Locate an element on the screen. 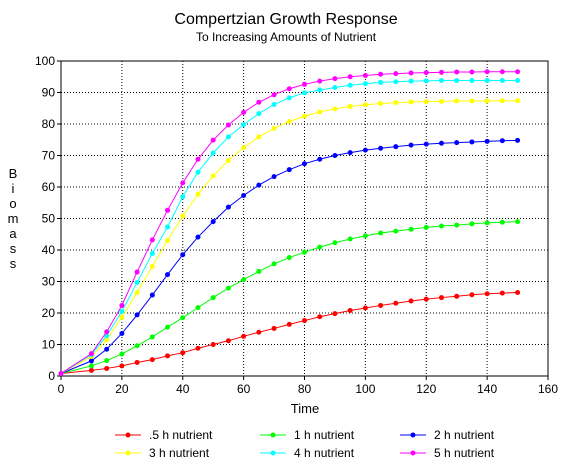 Image resolution: width=572 pixels, height=469 pixels. y-tick-label: 70 is located at coordinates (49, 156).